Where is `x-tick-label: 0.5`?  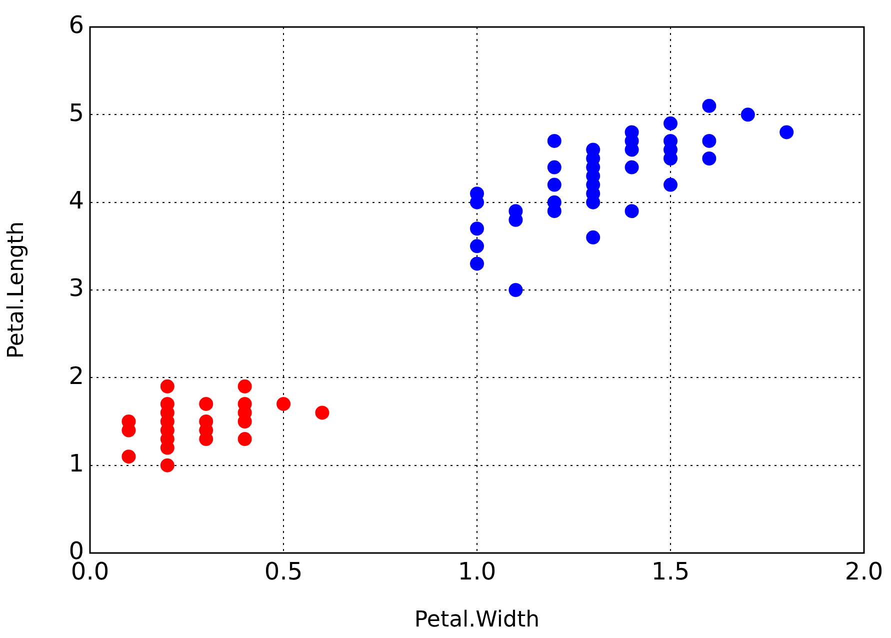 x-tick-label: 0.5 is located at coordinates (283, 572).